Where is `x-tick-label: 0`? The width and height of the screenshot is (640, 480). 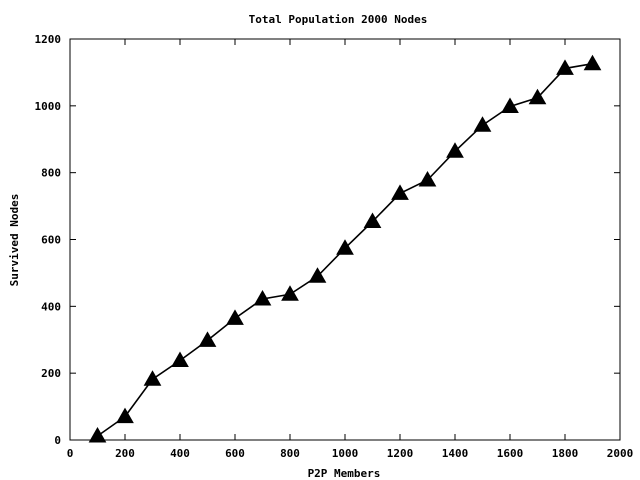 x-tick-label: 0 is located at coordinates (70, 453).